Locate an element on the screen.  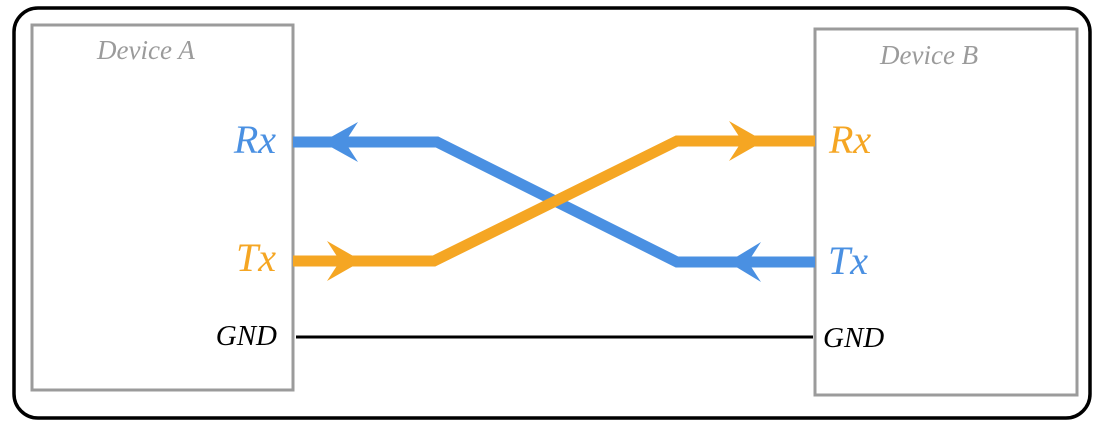
device-a-rx-label: Rx is located at coordinates (254, 139).